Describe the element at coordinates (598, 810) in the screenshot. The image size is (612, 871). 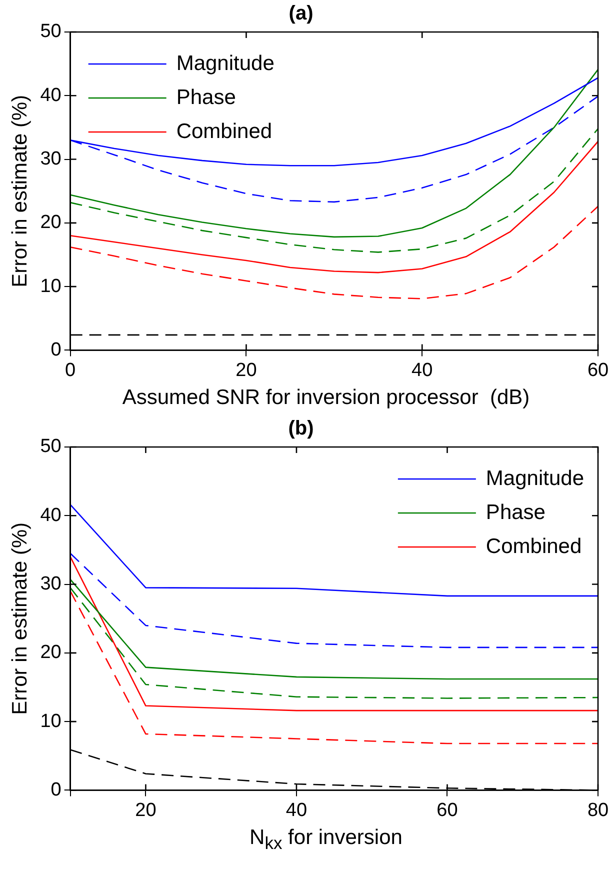
I see `x-tick-label: 80` at that location.